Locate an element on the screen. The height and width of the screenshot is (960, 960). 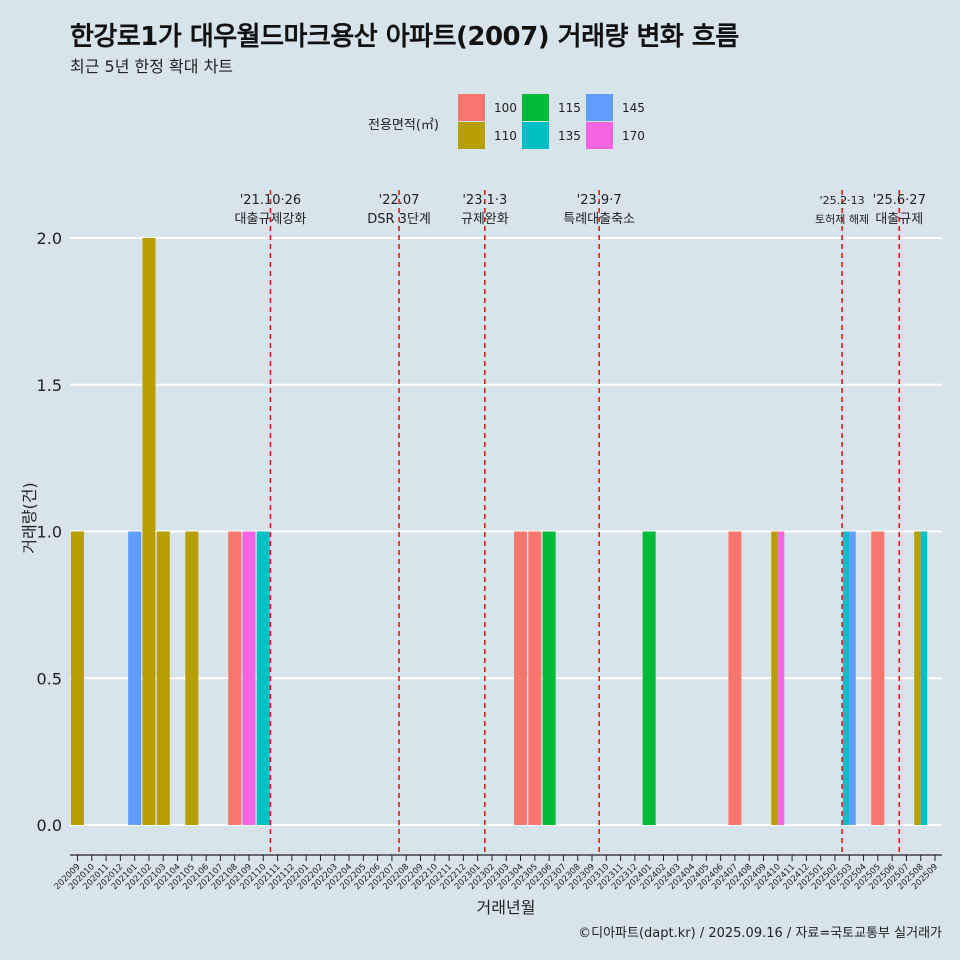
event-desc-label: 특례대출축소 is located at coordinates (599, 219).